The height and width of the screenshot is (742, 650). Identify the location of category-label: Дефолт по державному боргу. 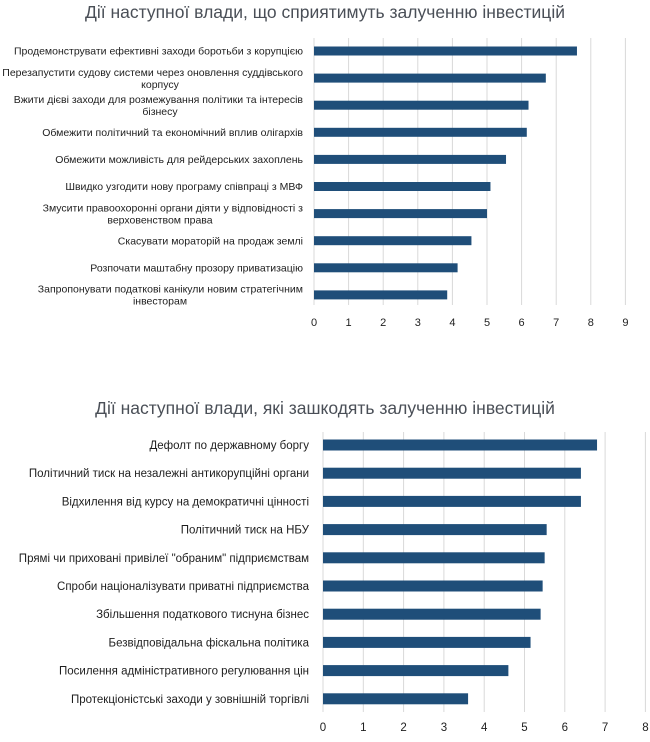
(229, 446).